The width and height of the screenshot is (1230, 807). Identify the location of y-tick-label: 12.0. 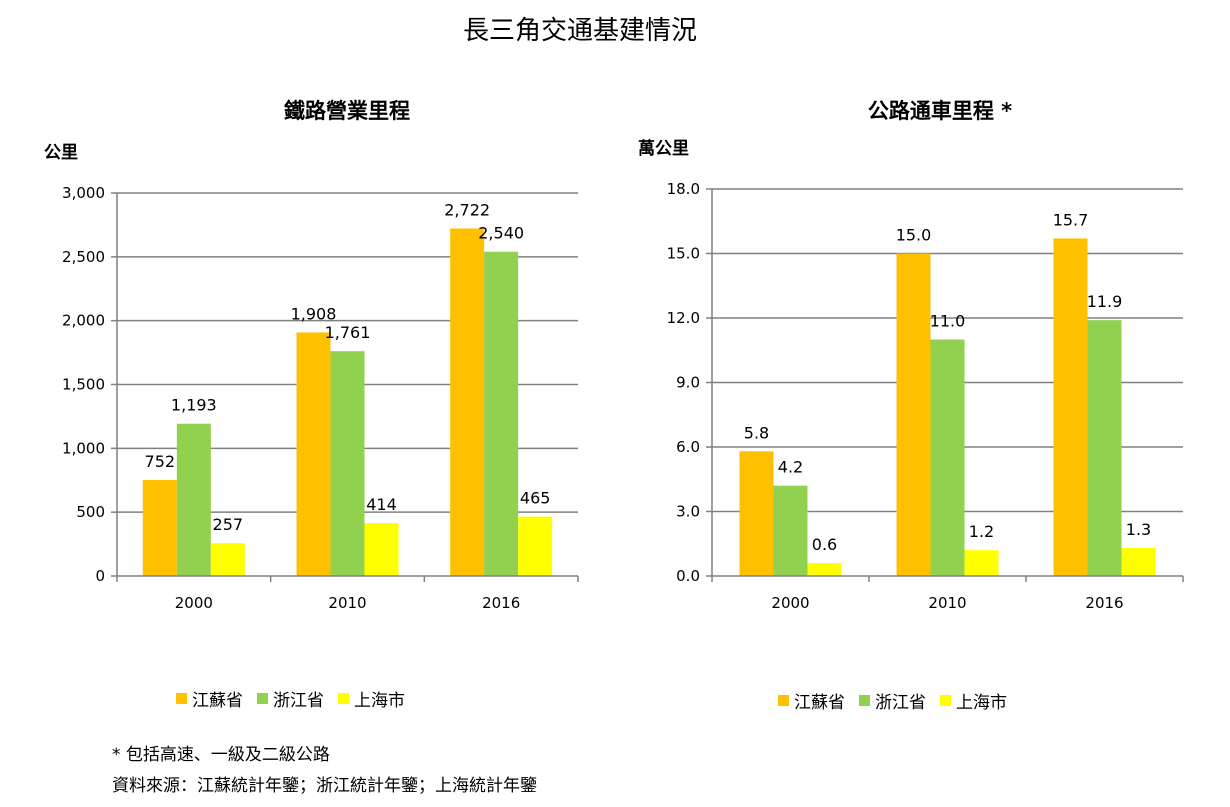
(683, 318).